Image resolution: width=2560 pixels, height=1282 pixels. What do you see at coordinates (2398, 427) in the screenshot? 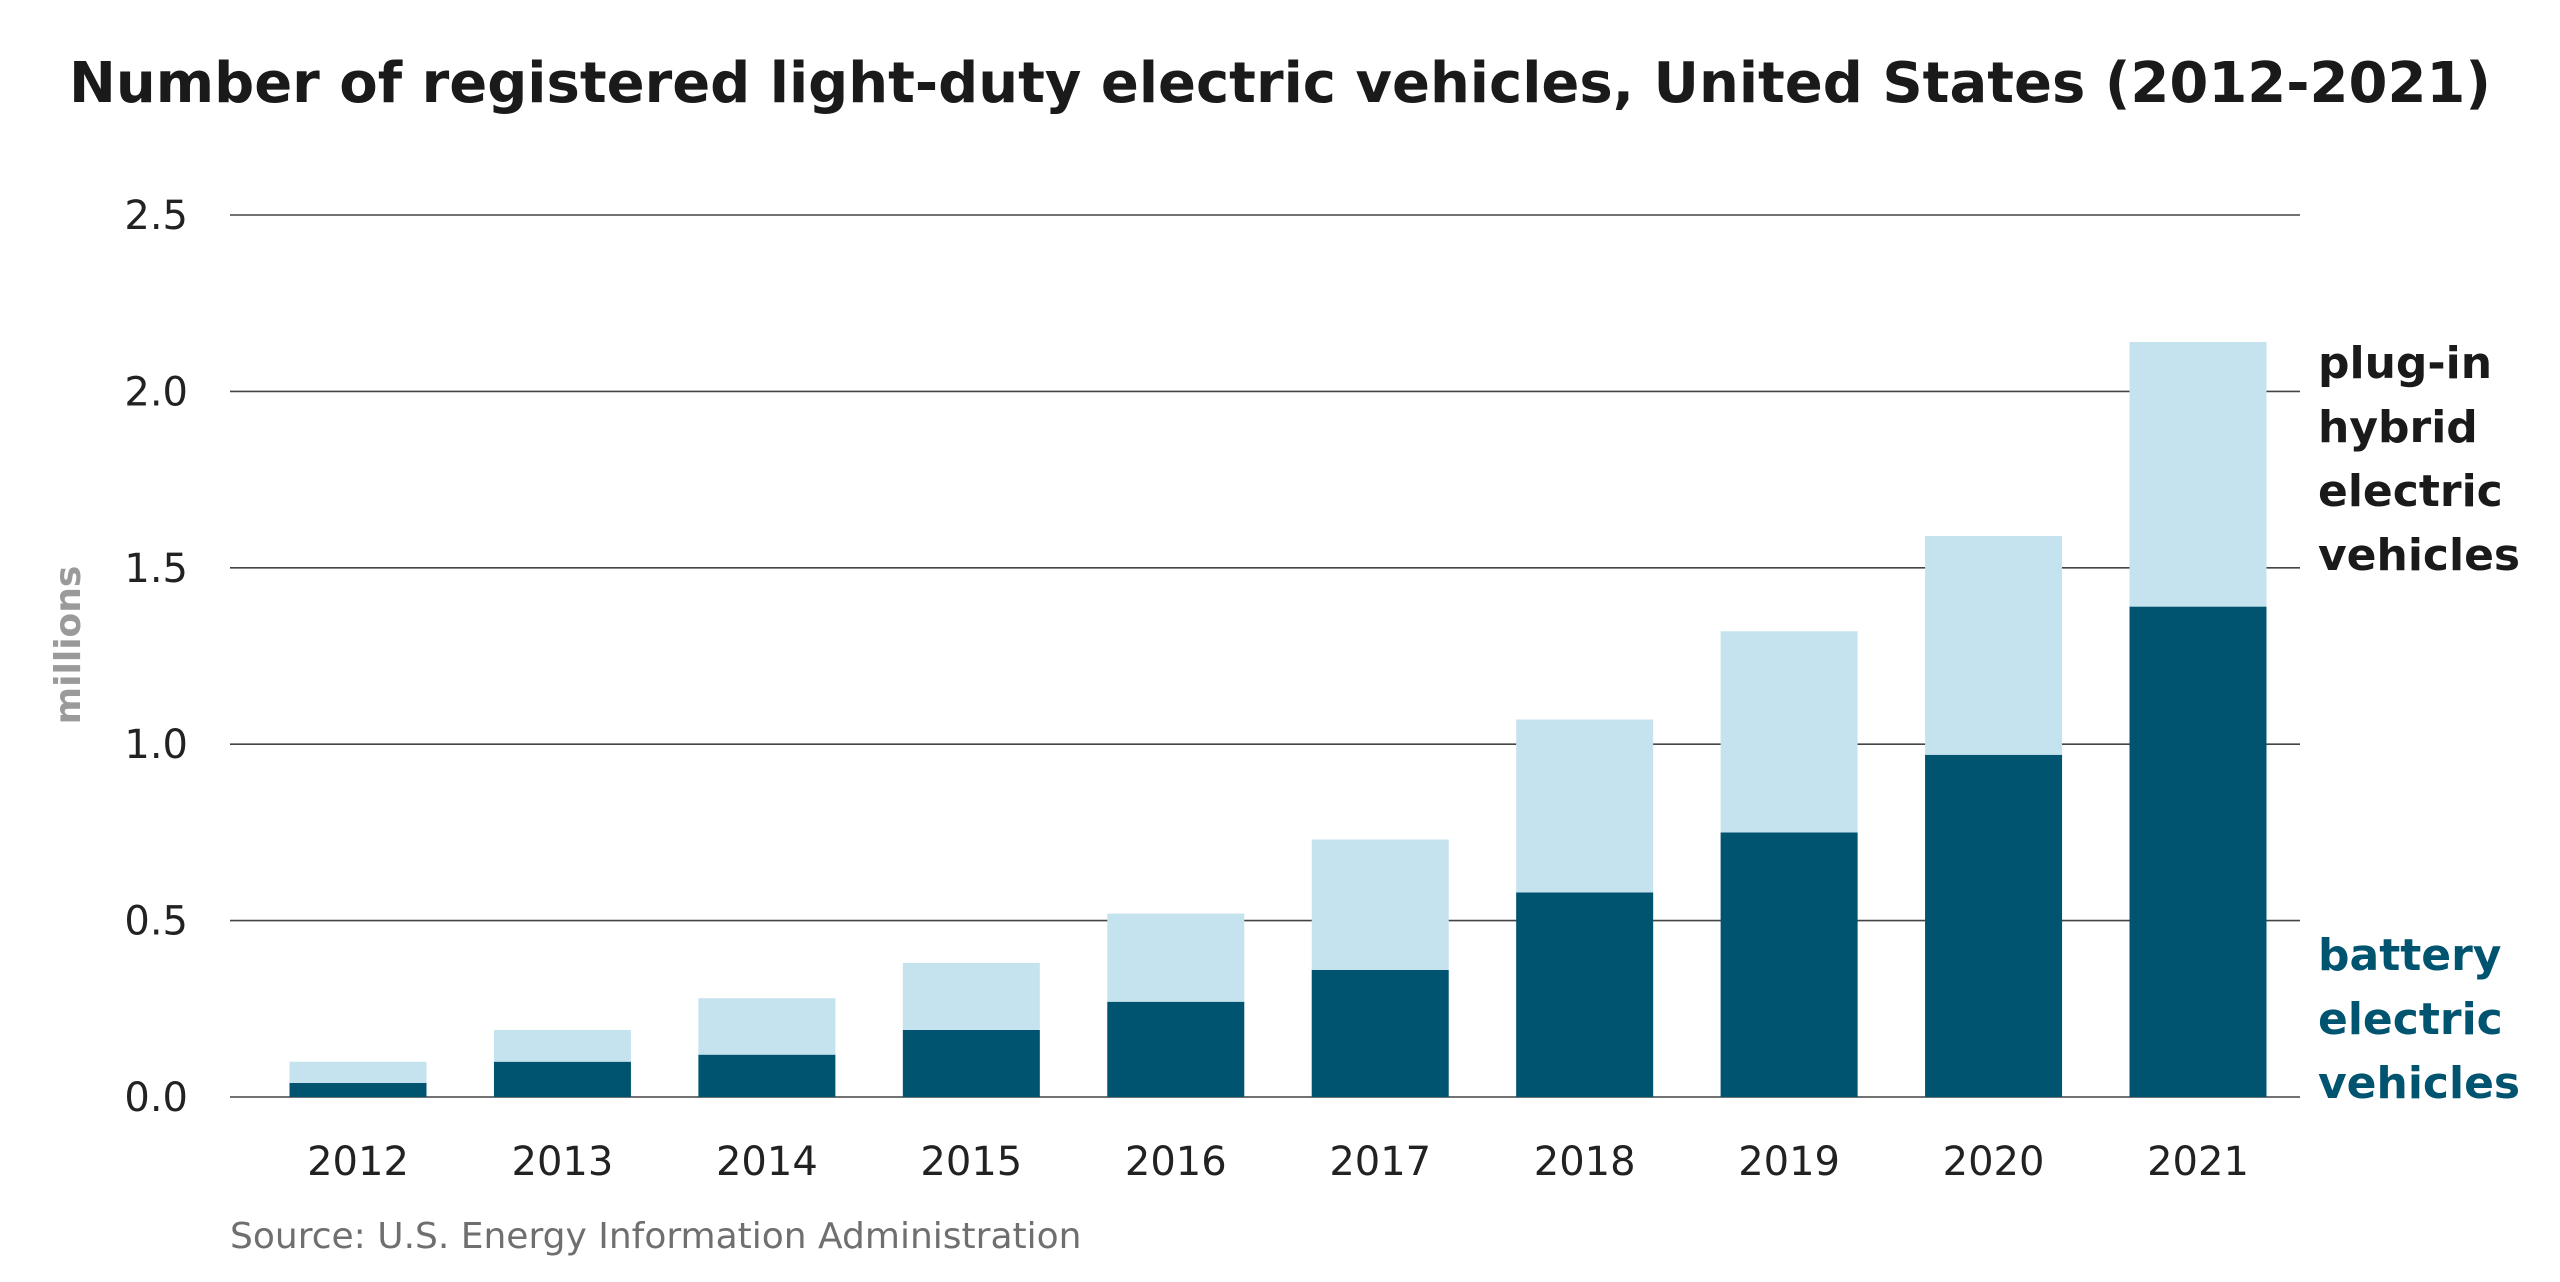
I see `legend-label-plugin-hybrid: hybrid` at bounding box center [2398, 427].